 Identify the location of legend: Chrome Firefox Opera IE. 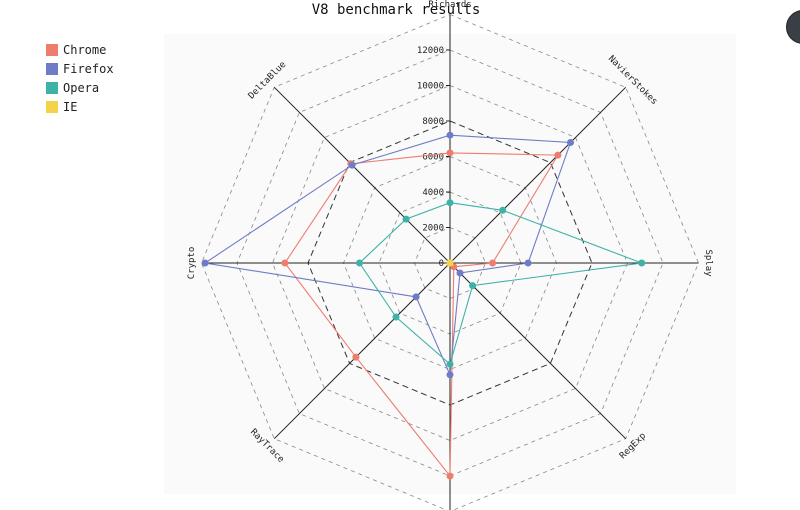
(80, 78).